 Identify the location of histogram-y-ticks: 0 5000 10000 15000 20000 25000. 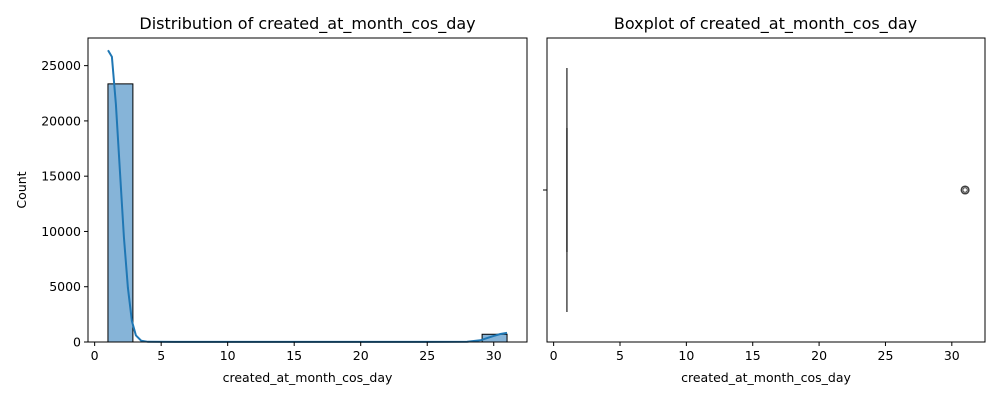
(64, 204).